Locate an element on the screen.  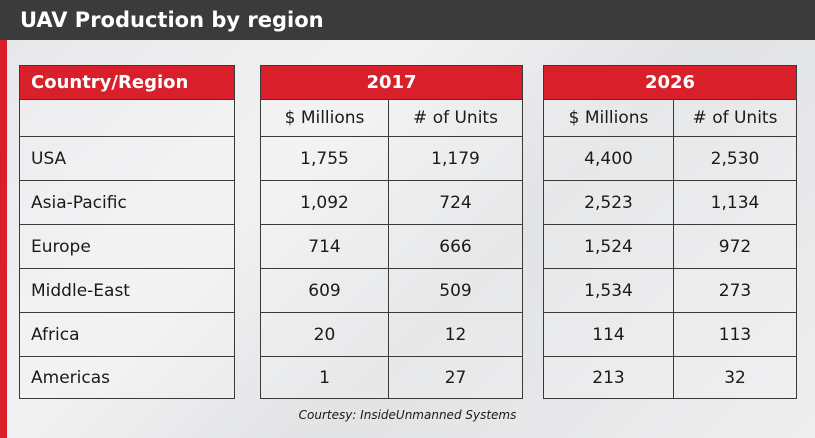
table-row: Africa is located at coordinates (127, 334).